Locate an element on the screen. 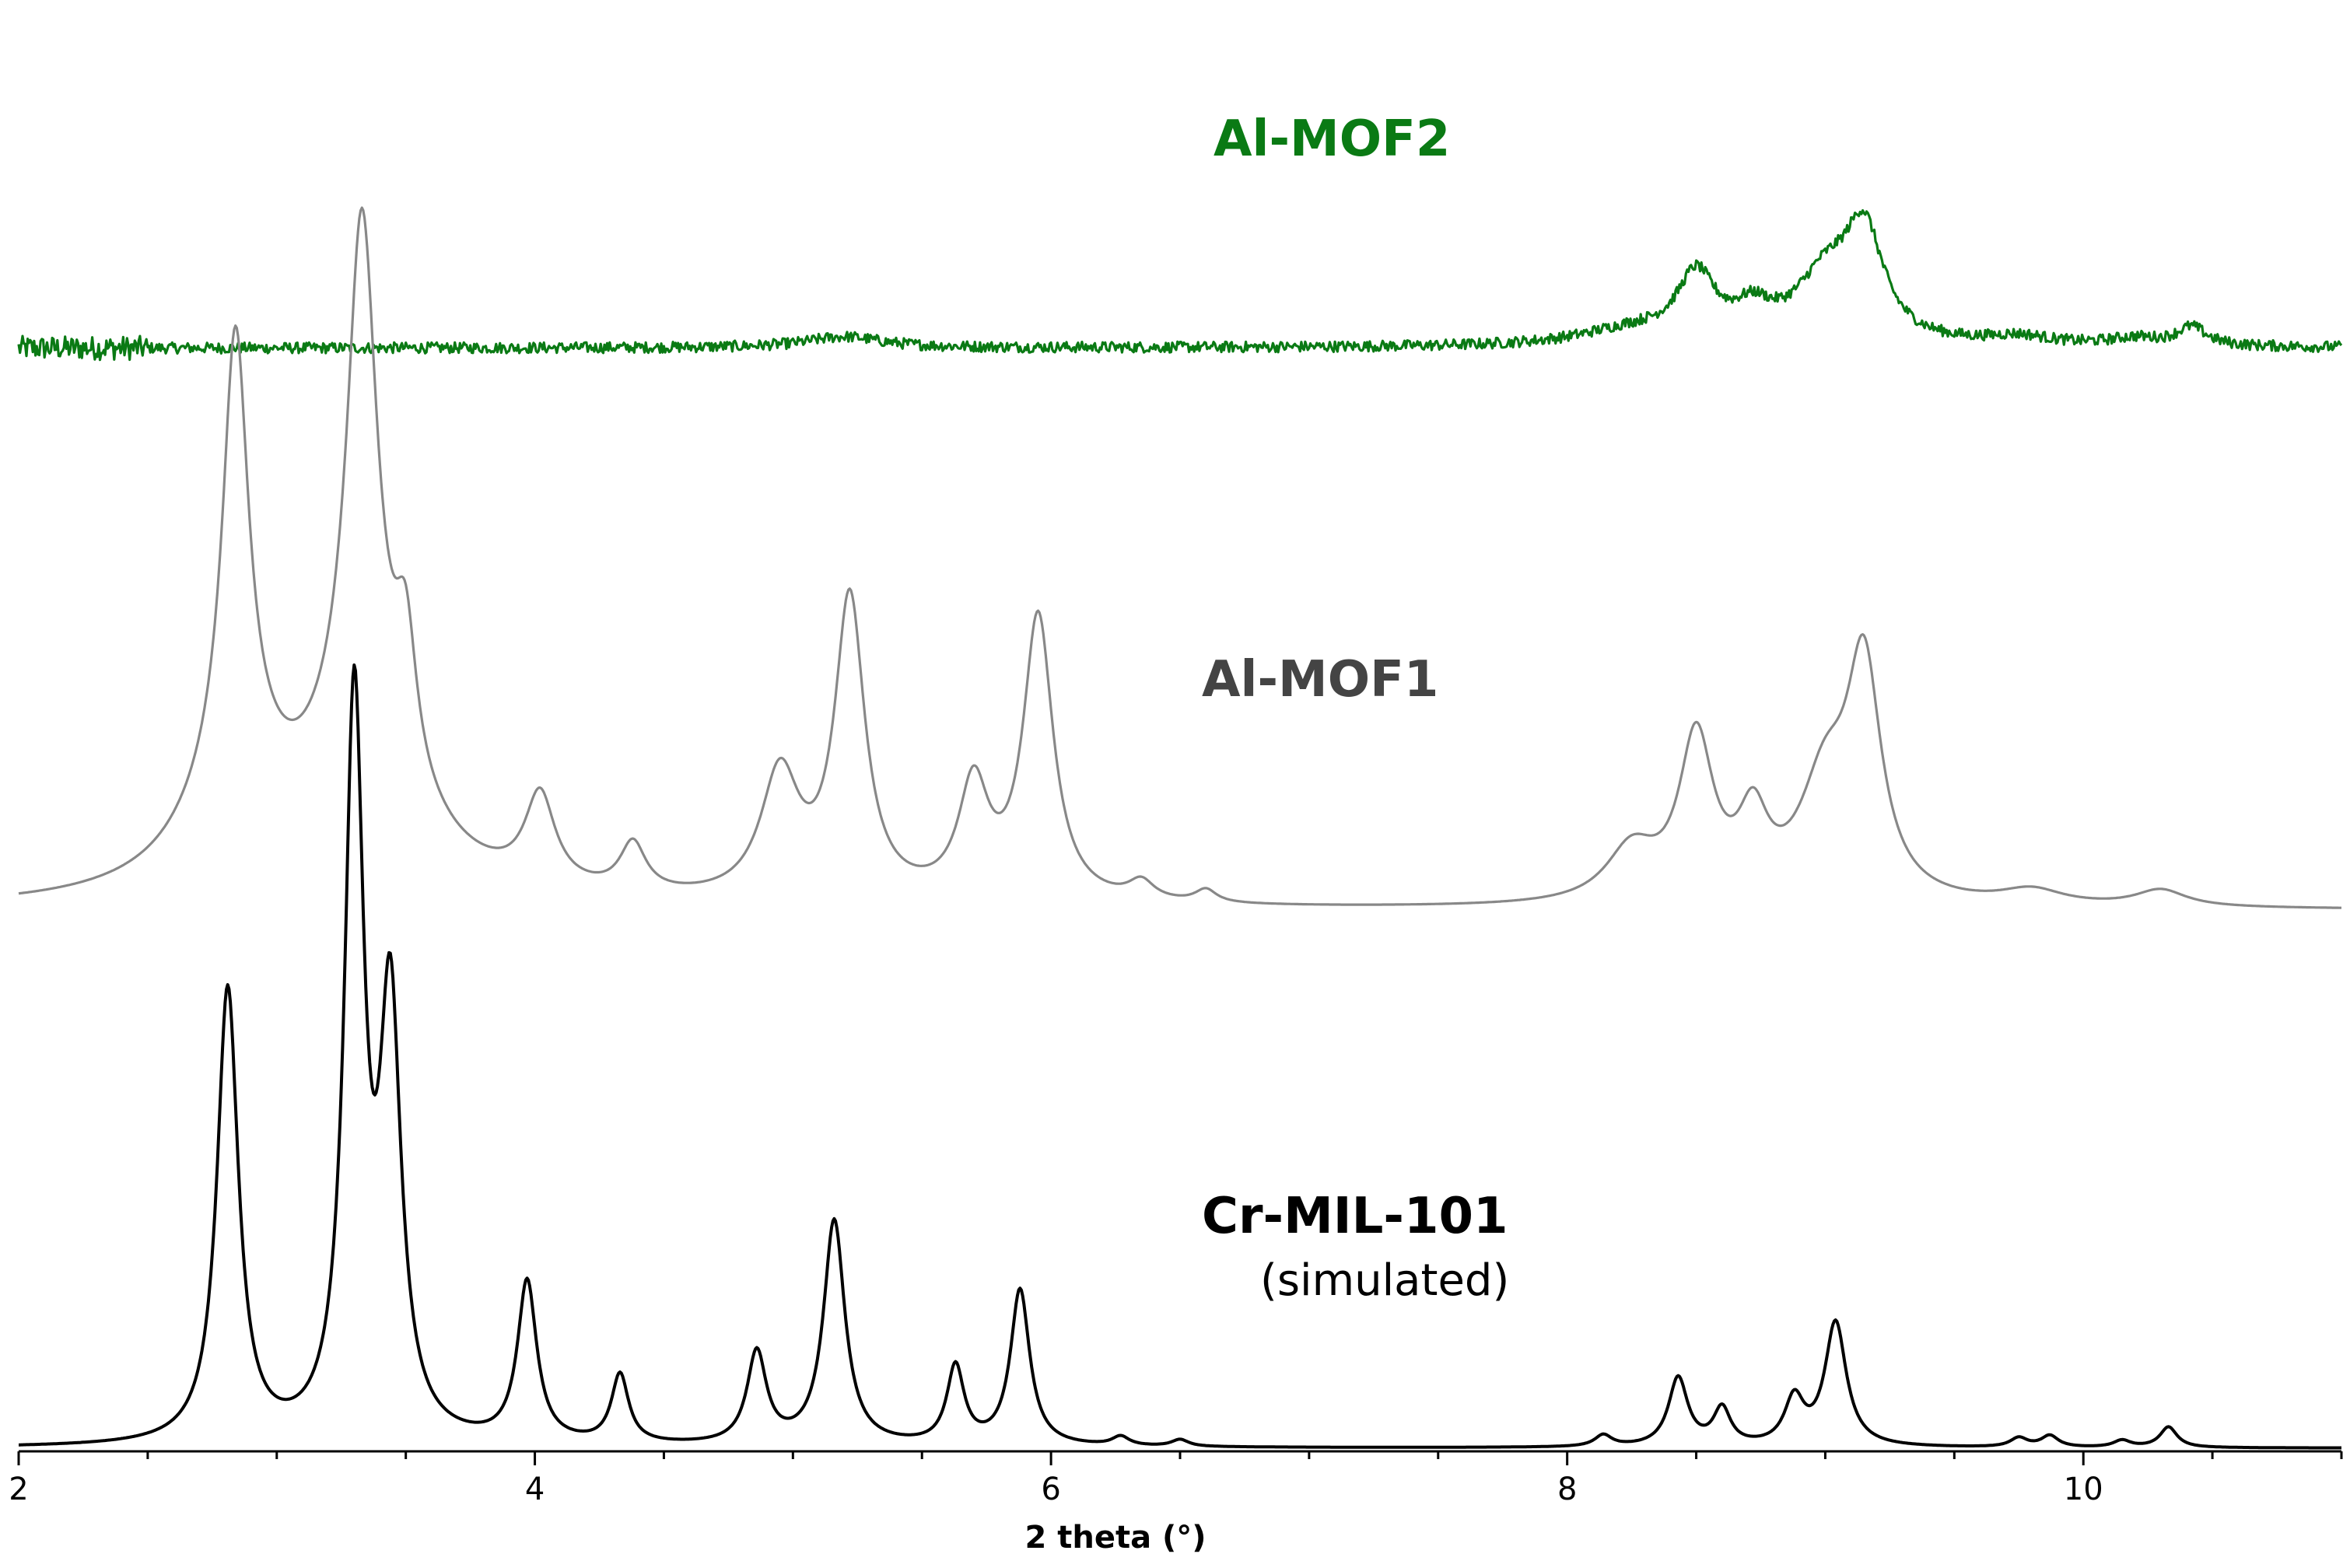 The width and height of the screenshot is (2350, 1568). x-tick-label: 4 is located at coordinates (535, 1489).